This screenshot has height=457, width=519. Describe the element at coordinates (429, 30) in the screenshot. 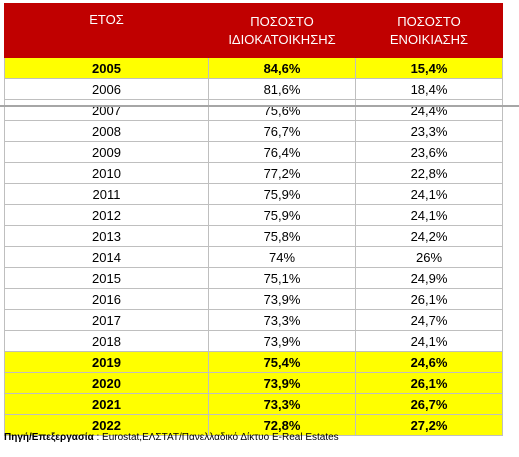

I see `header-rental: ΠΟΣΟΣΤΟ ΕΝΟΙΚΙΑΣΗΣ` at that location.